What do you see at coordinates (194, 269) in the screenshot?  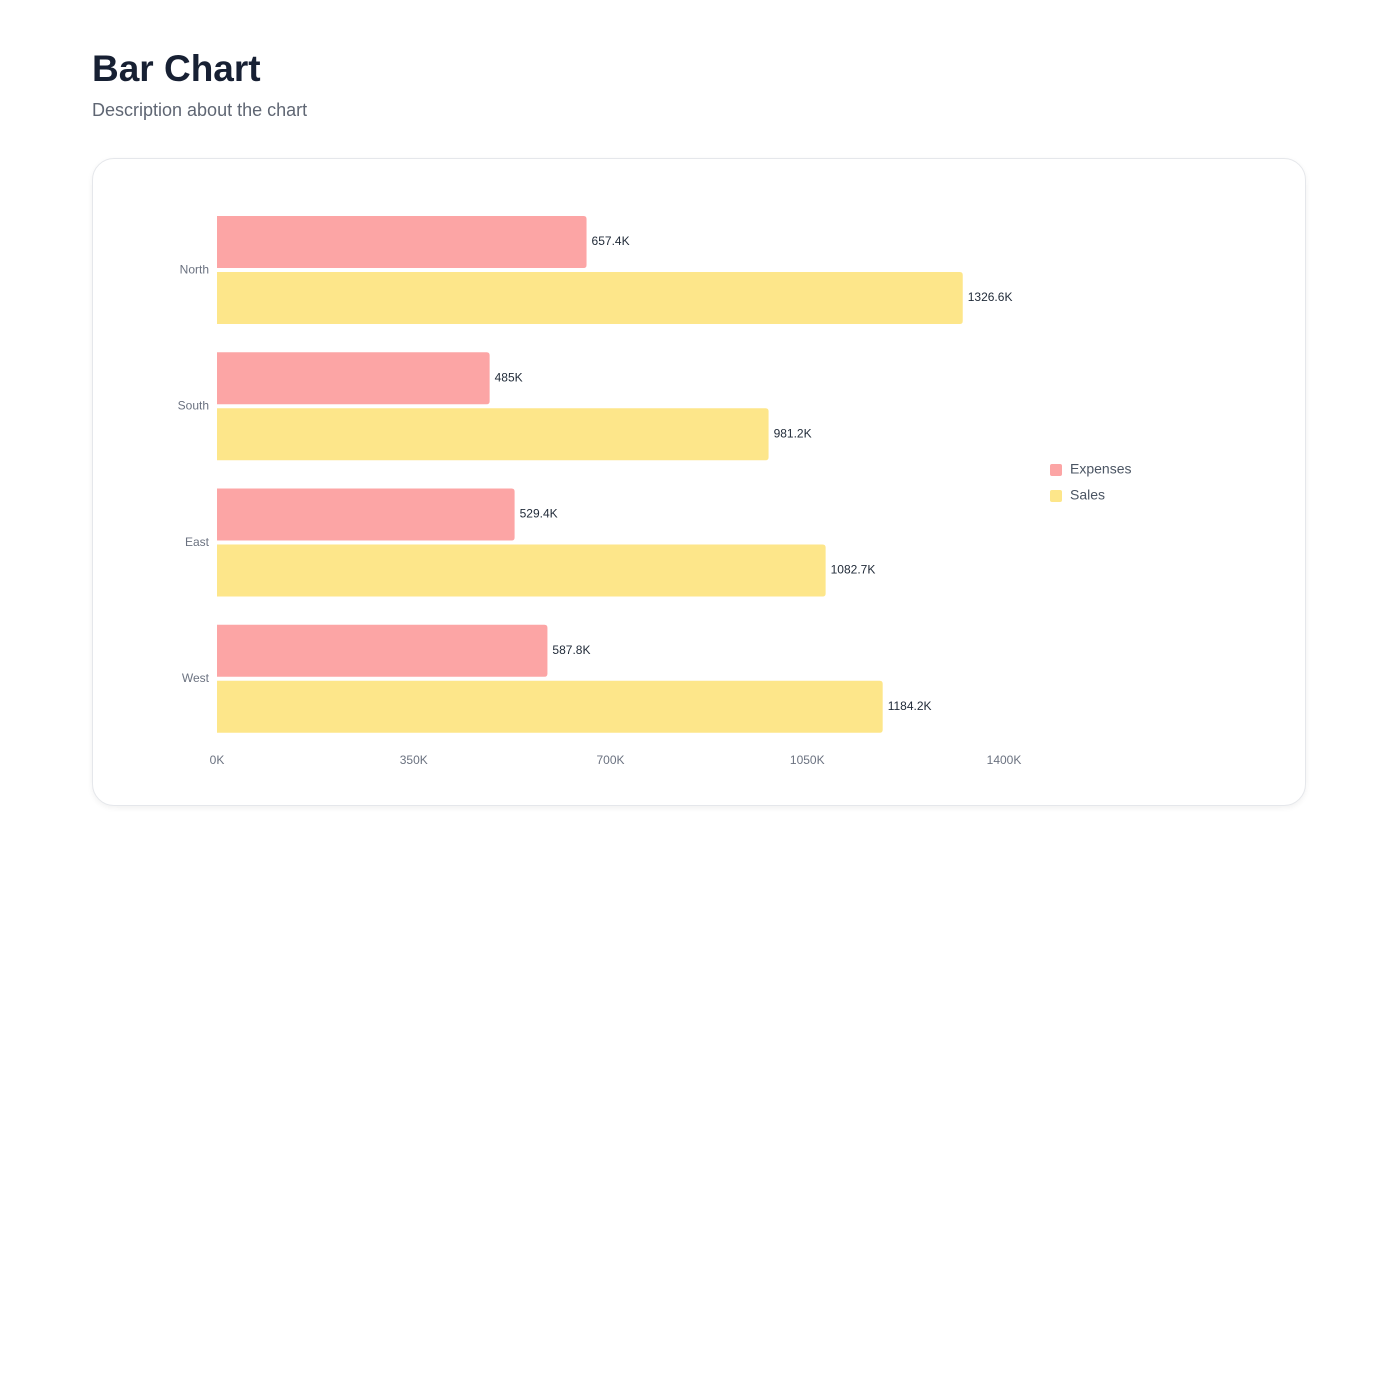 I see `y-tick-label: North` at bounding box center [194, 269].